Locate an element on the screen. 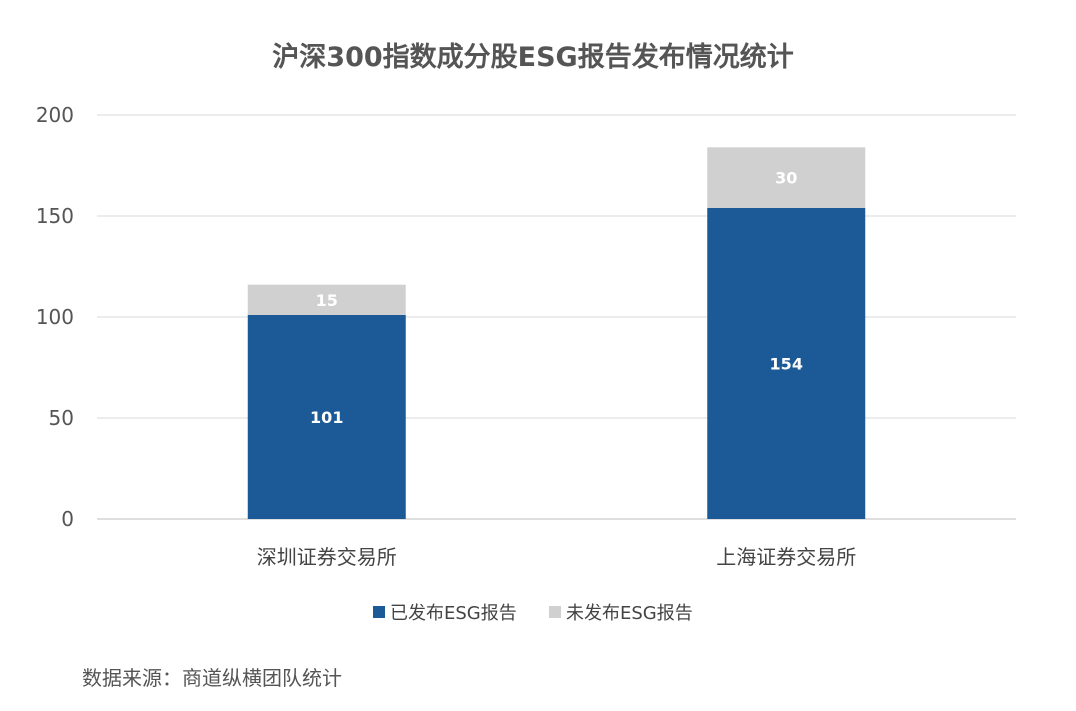  legend-label: 已发布ESG报告 is located at coordinates (453, 613).